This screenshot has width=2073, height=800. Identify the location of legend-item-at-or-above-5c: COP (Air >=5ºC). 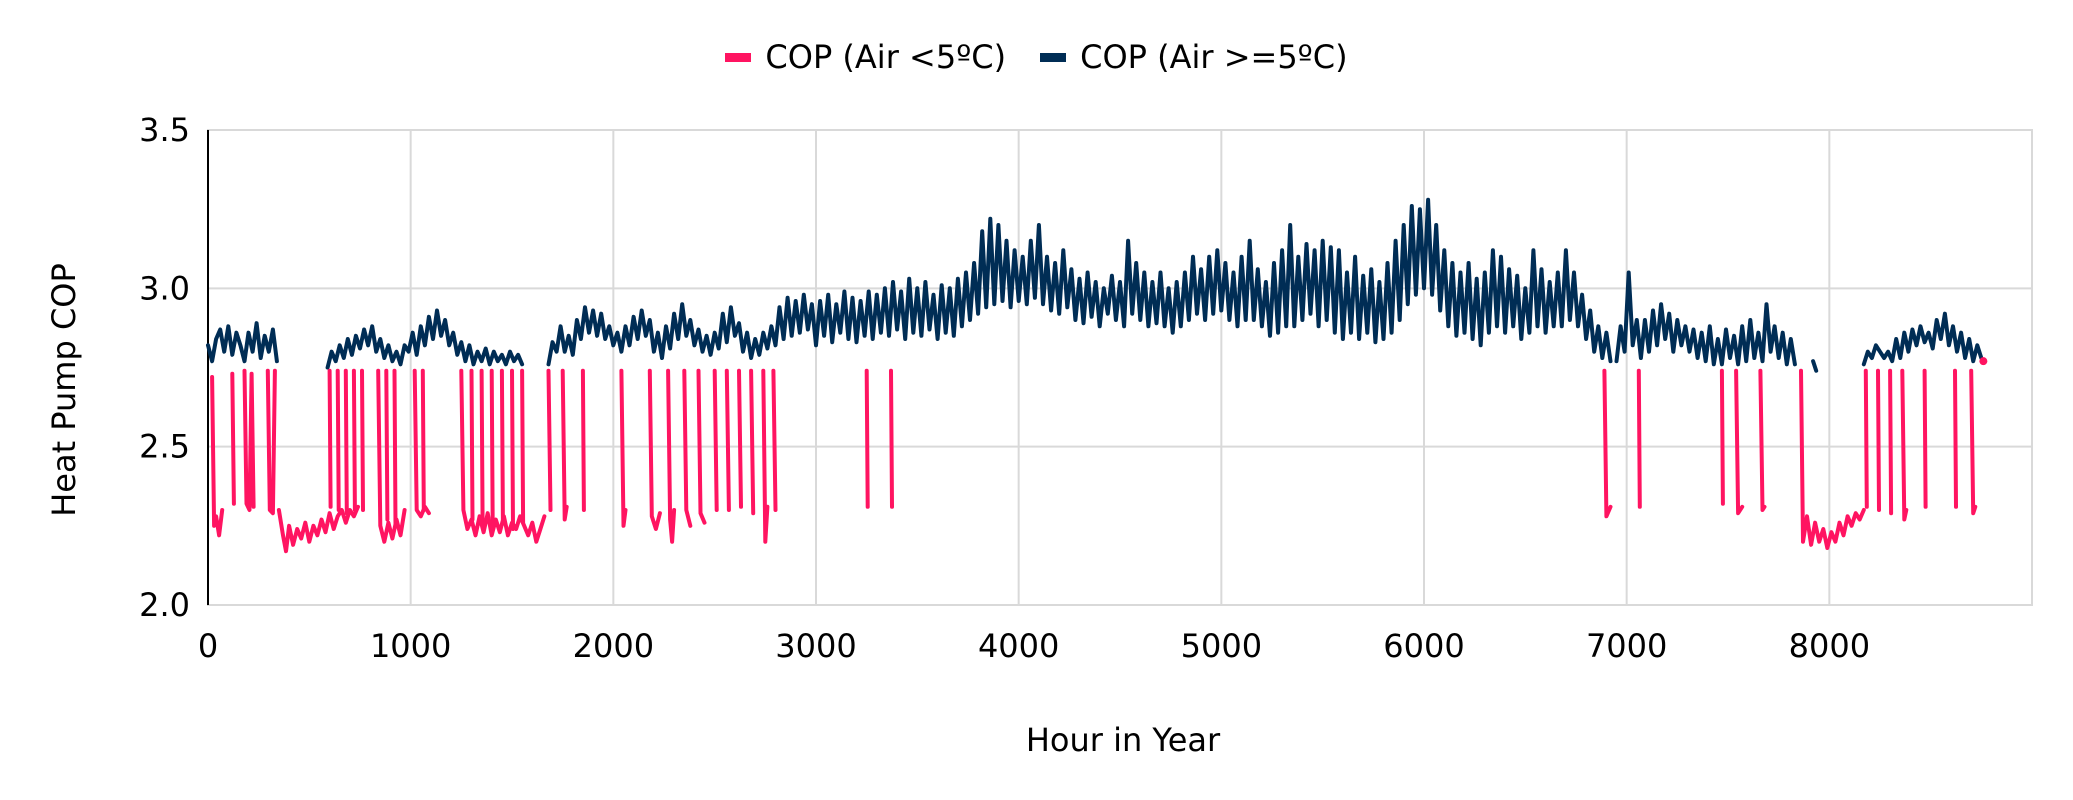
(1194, 57).